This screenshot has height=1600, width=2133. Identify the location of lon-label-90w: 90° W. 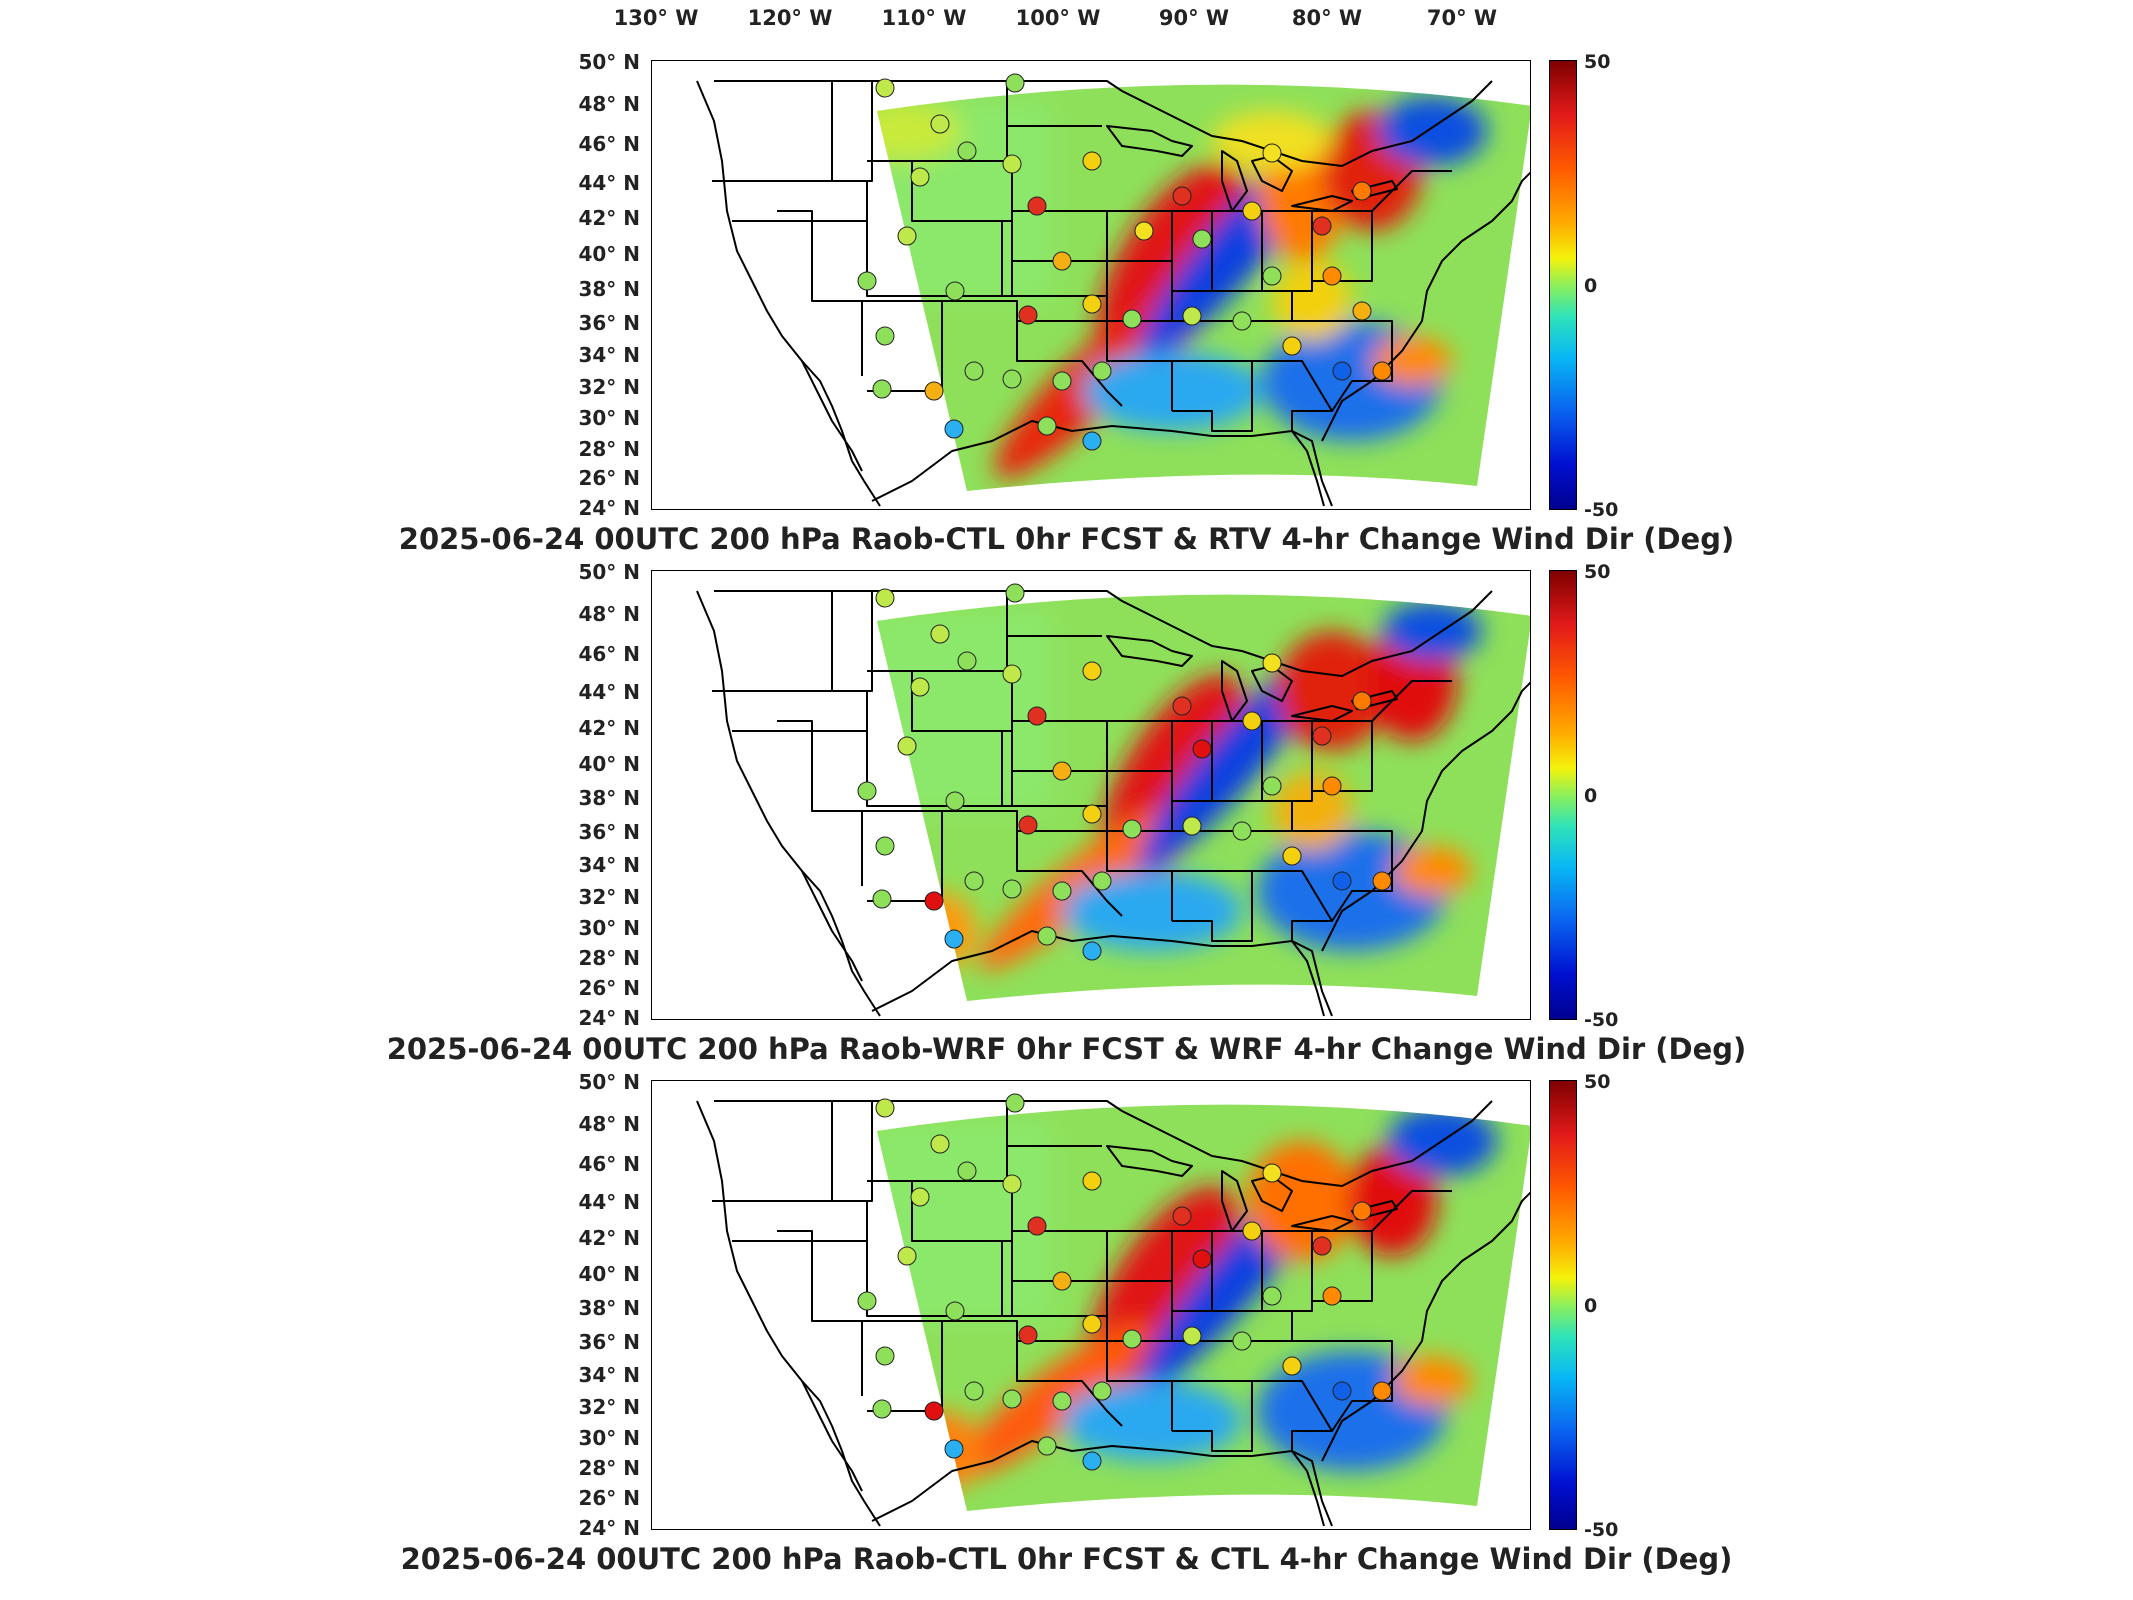
(1194, 18).